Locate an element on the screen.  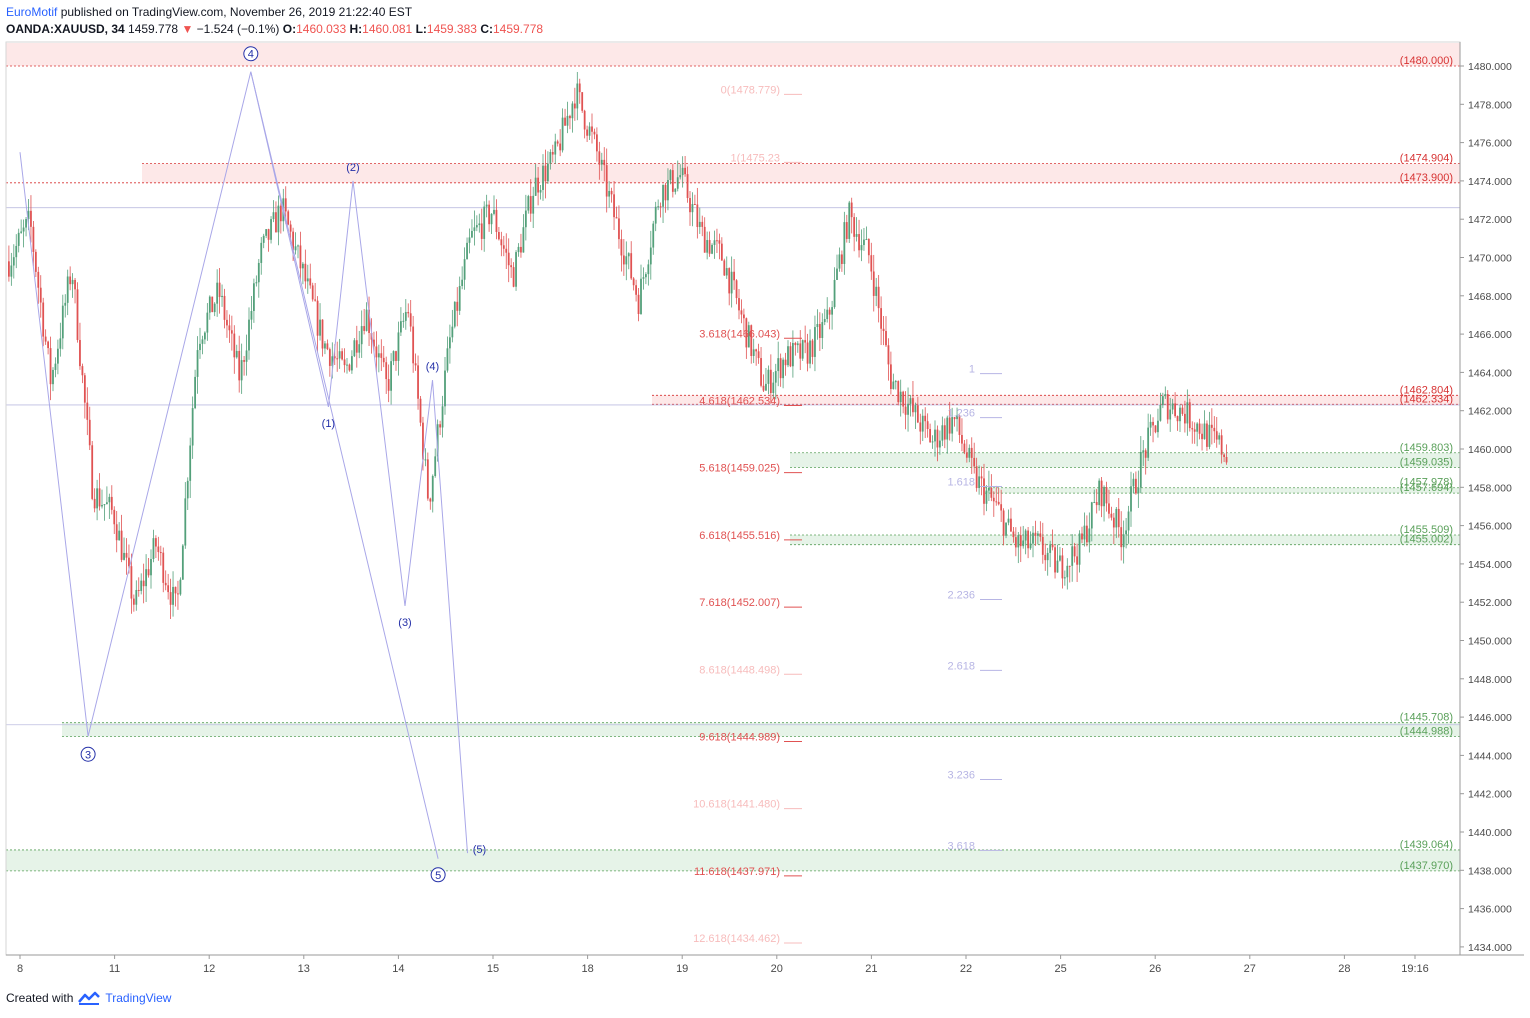
fib-extension-label: 6.618(1455.516) is located at coordinates (739, 536).